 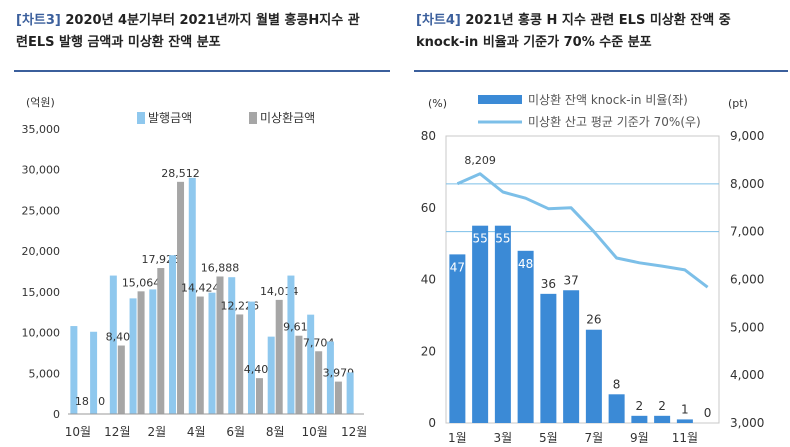 I want to click on left-x-tick-label: 12월, so click(x=117, y=432).